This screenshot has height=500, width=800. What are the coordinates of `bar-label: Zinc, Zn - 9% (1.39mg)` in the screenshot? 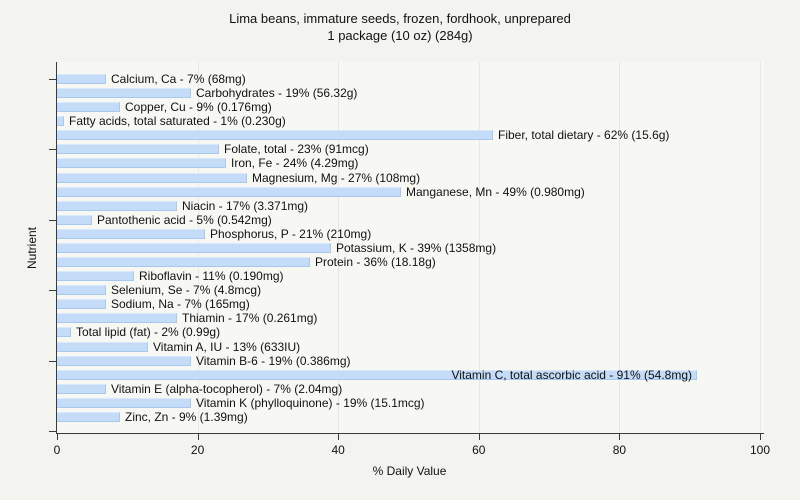 It's located at (186, 417).